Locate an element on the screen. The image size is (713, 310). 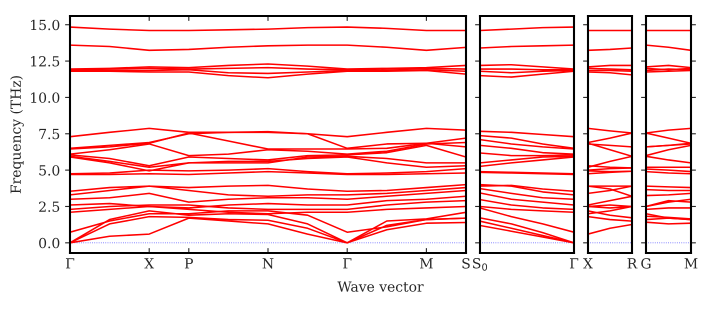
y-tick-label: 0.0 is located at coordinates (49, 243).